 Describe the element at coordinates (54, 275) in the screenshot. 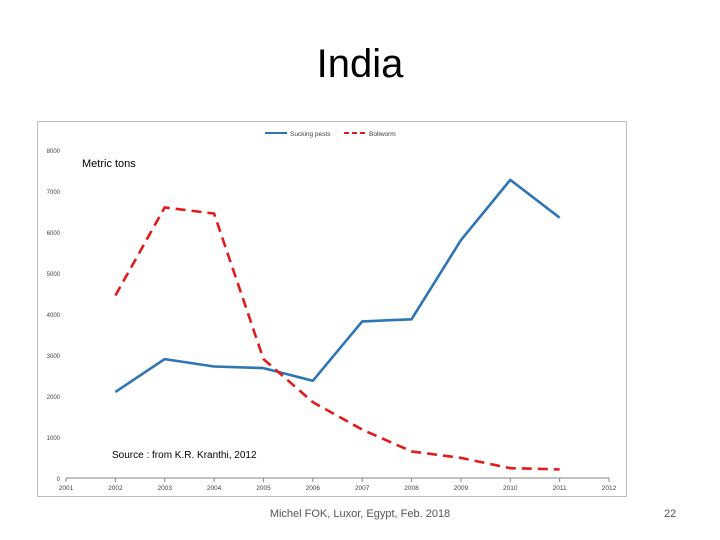

I see `y-tick-label: 5000` at that location.